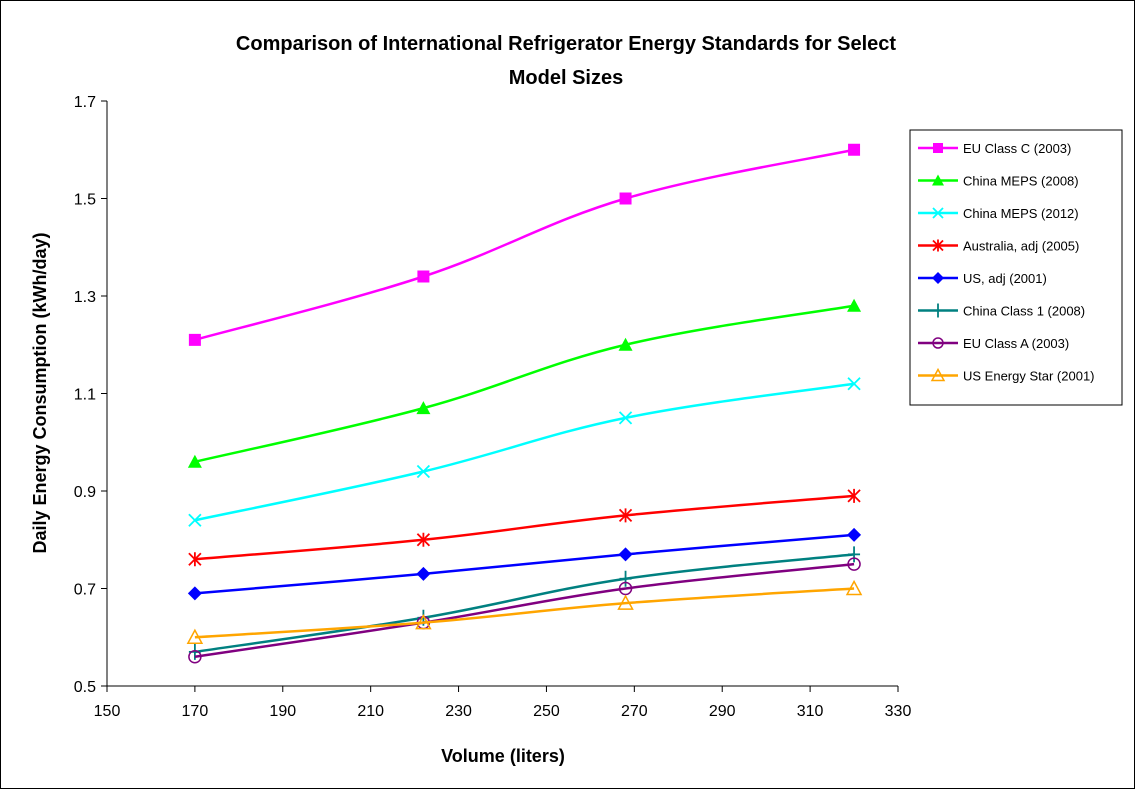 Image resolution: width=1135 pixels, height=789 pixels. I want to click on series-china-meps-2012, so click(524, 452).